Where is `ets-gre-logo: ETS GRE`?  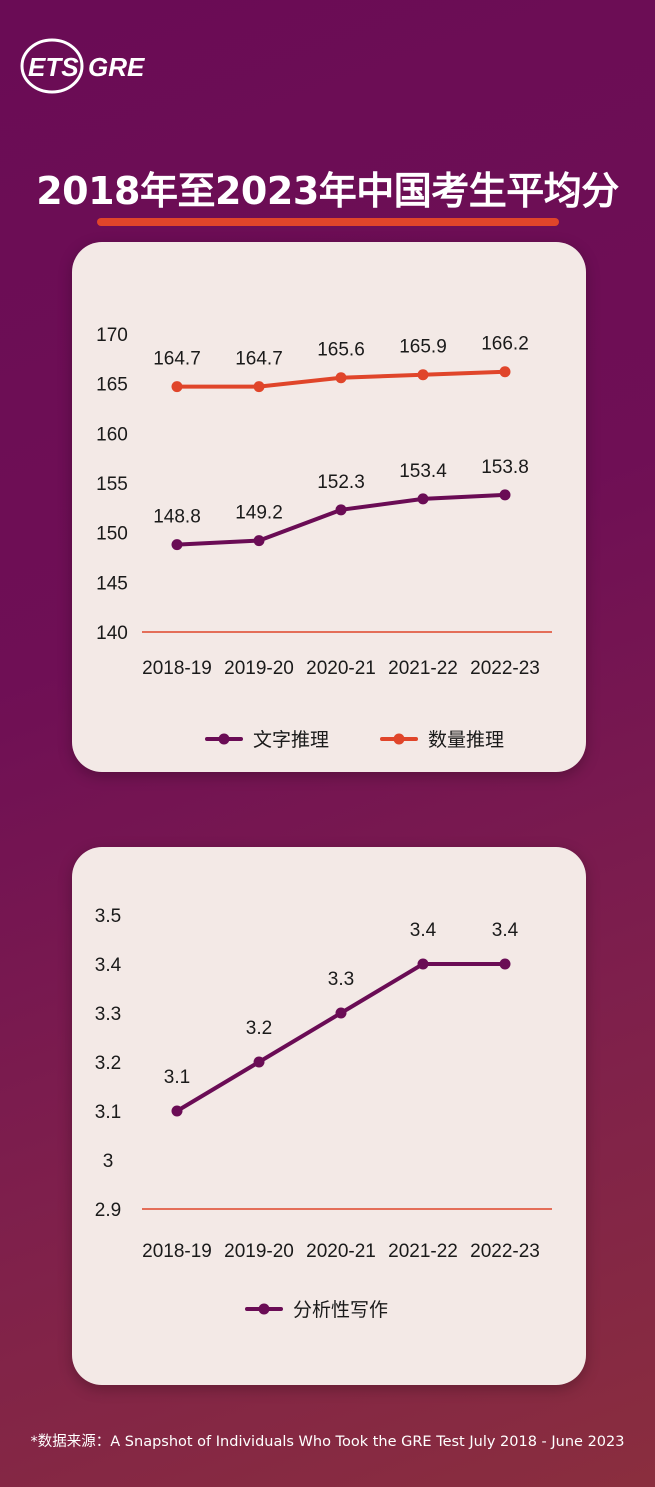
ets-gre-logo: ETS GRE is located at coordinates (82, 66).